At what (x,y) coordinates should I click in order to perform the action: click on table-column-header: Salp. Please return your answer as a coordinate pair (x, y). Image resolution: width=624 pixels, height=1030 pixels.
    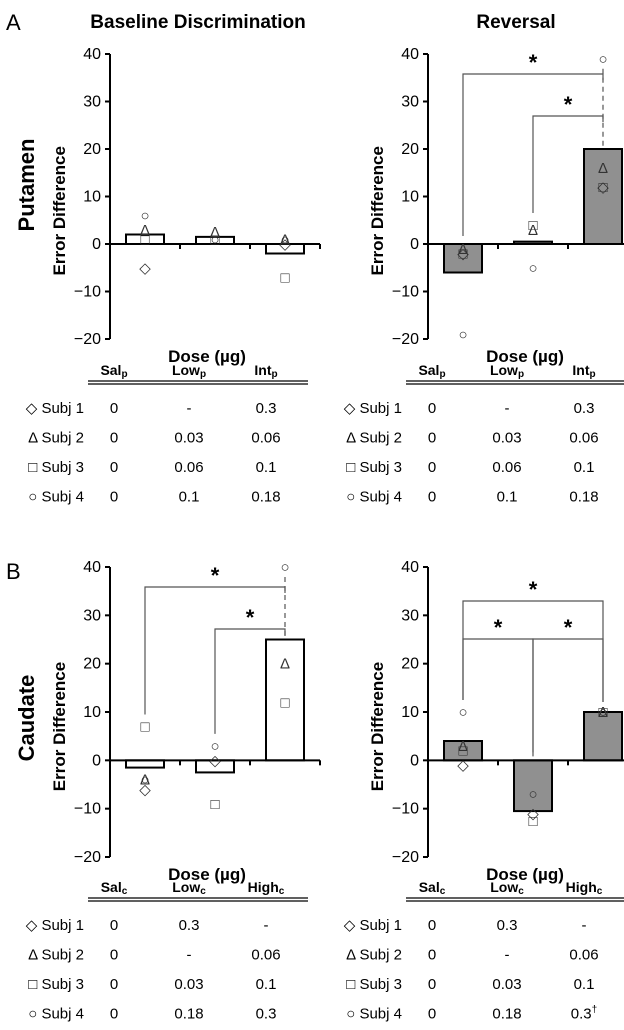
    Looking at the image, I should click on (113, 371).